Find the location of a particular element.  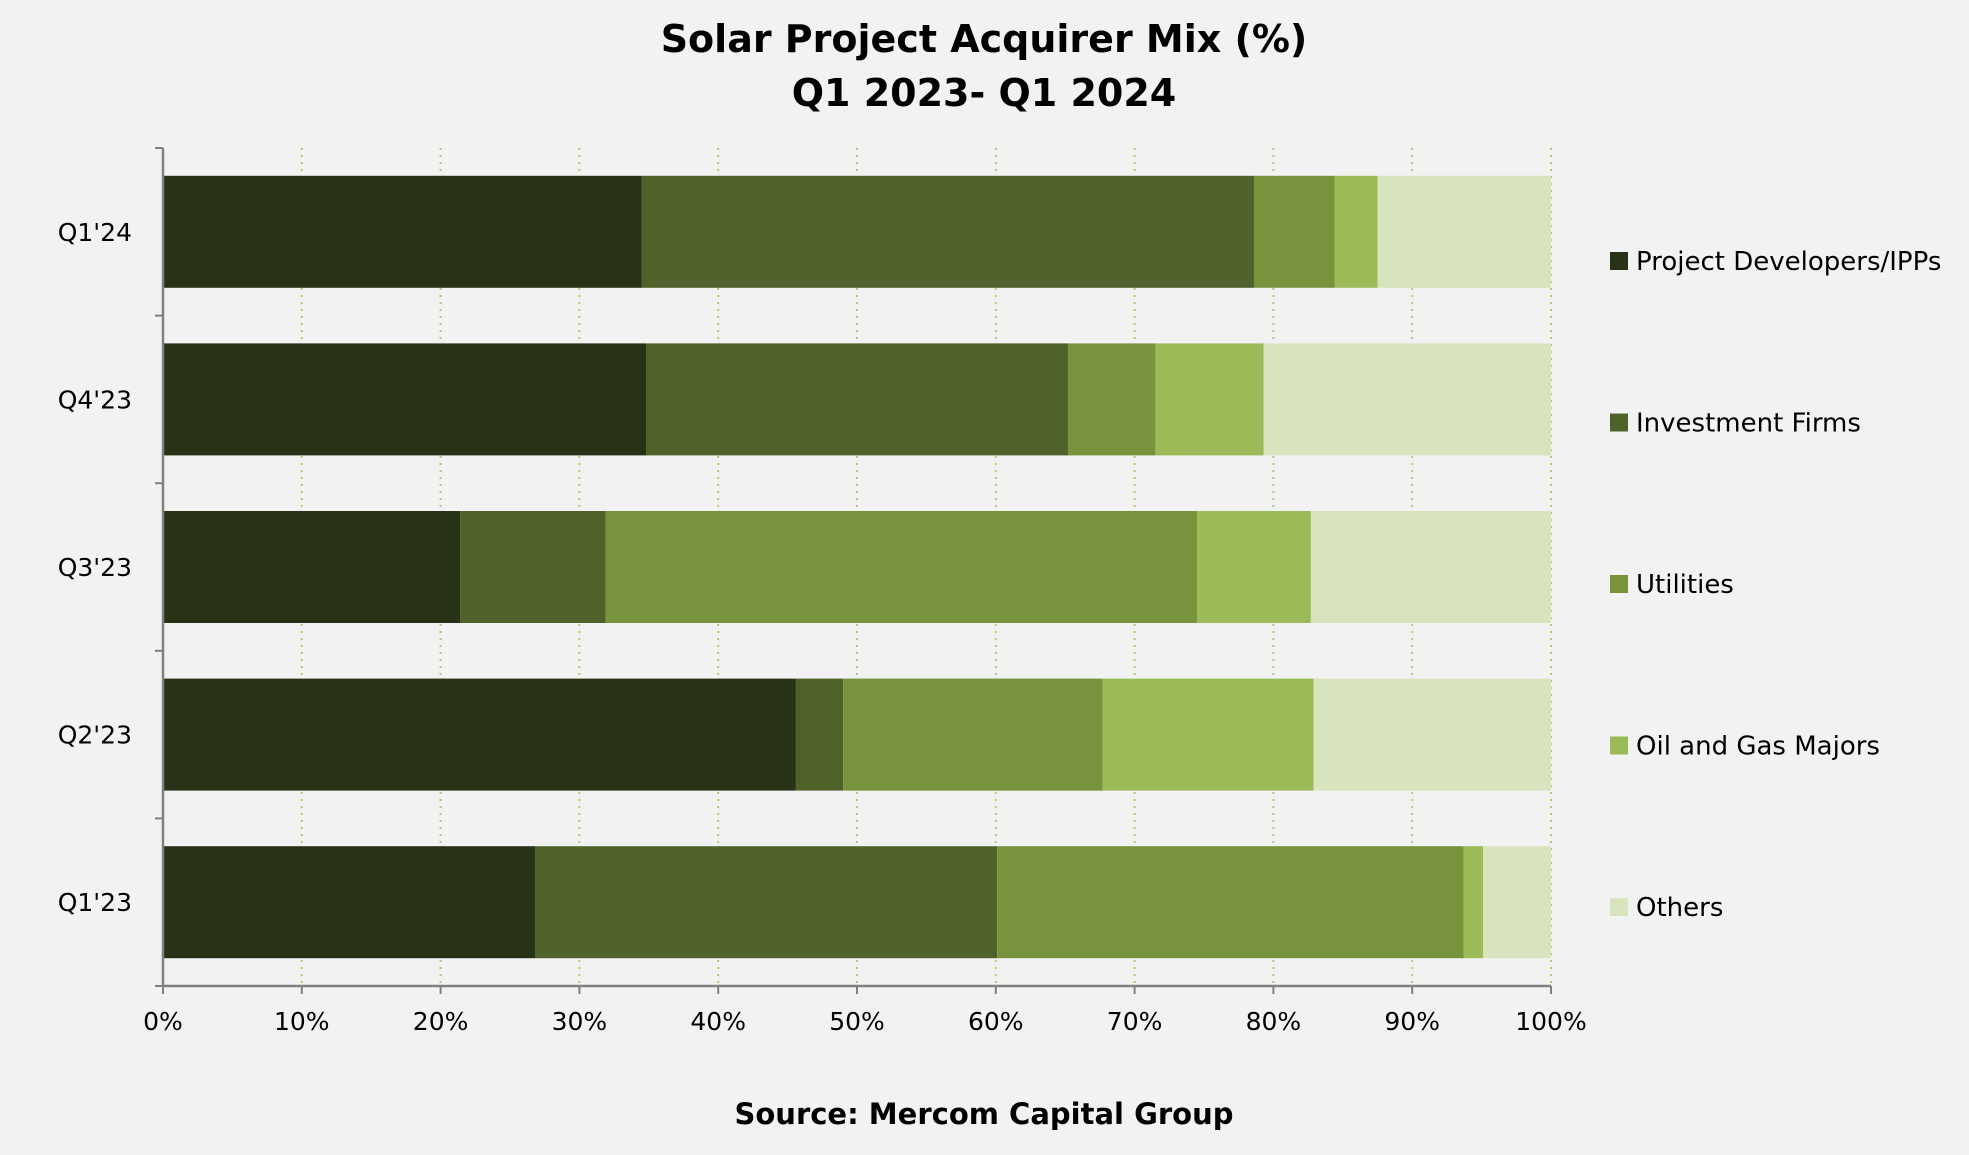

bar-Q323-investment-firms is located at coordinates (533, 567).